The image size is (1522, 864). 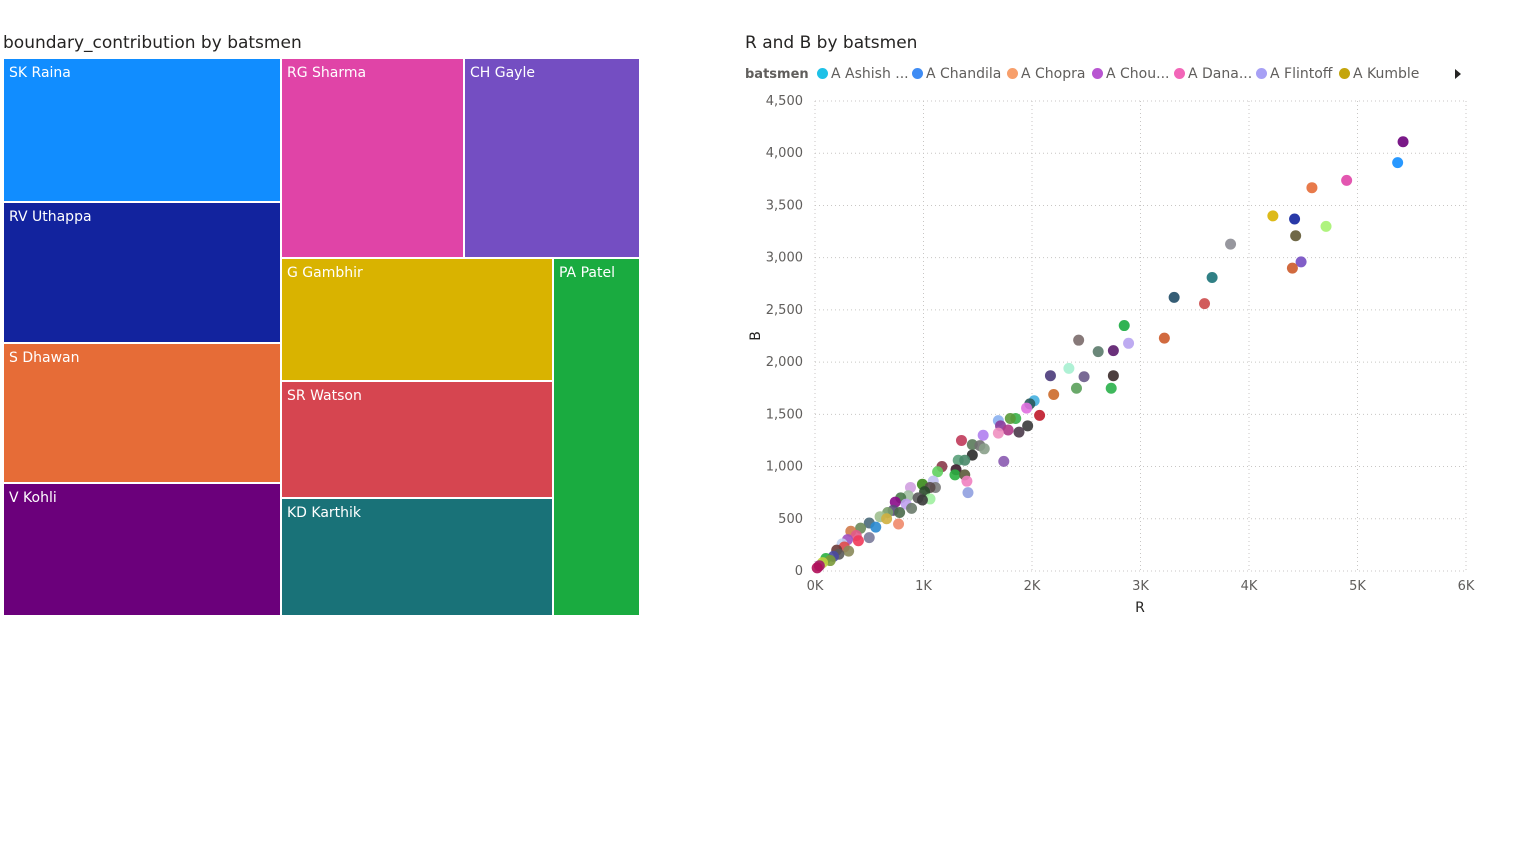 I want to click on treemap-tile-label: CH Gayle, so click(x=502, y=73).